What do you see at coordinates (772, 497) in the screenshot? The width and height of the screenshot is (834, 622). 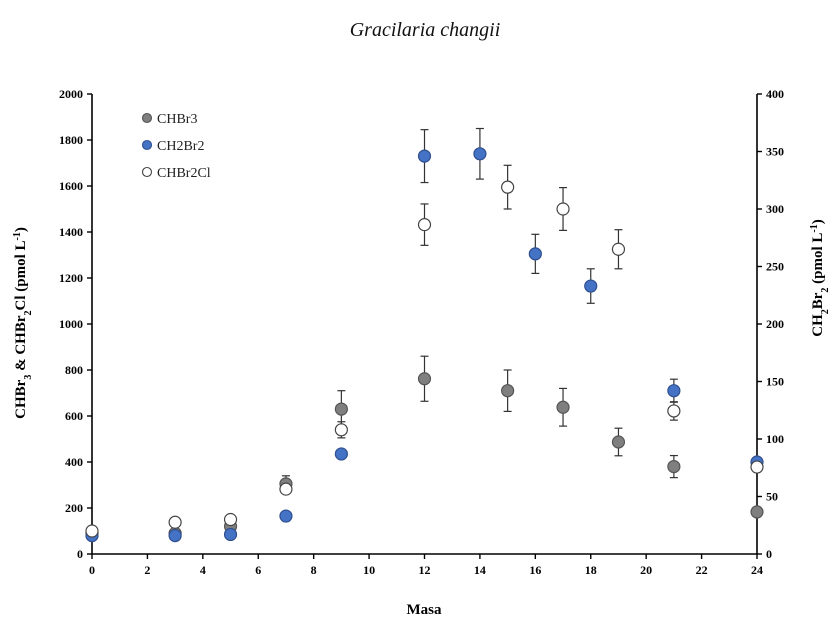 I see `y-right-tick-label: 50` at bounding box center [772, 497].